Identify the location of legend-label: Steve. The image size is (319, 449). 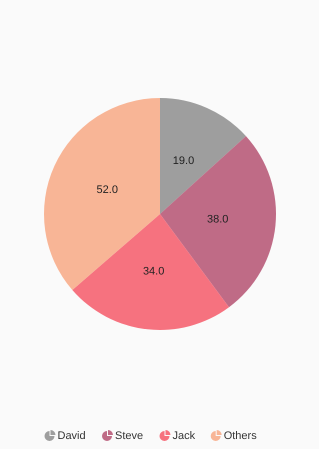
(129, 436).